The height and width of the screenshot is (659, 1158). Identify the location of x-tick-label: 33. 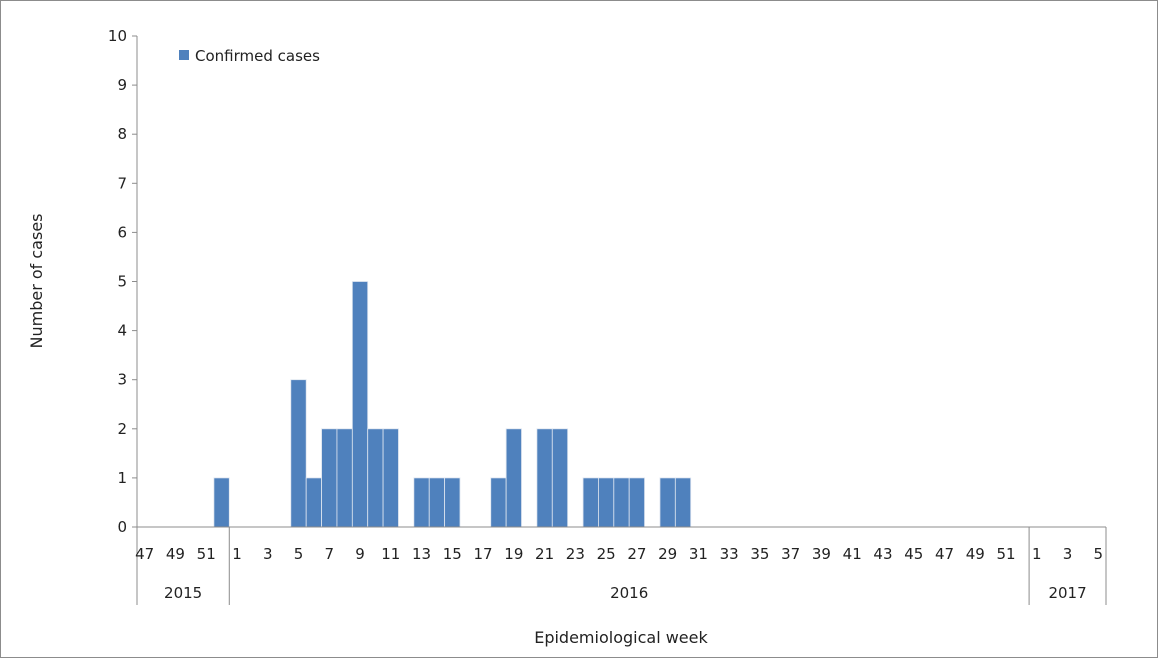
(729, 554).